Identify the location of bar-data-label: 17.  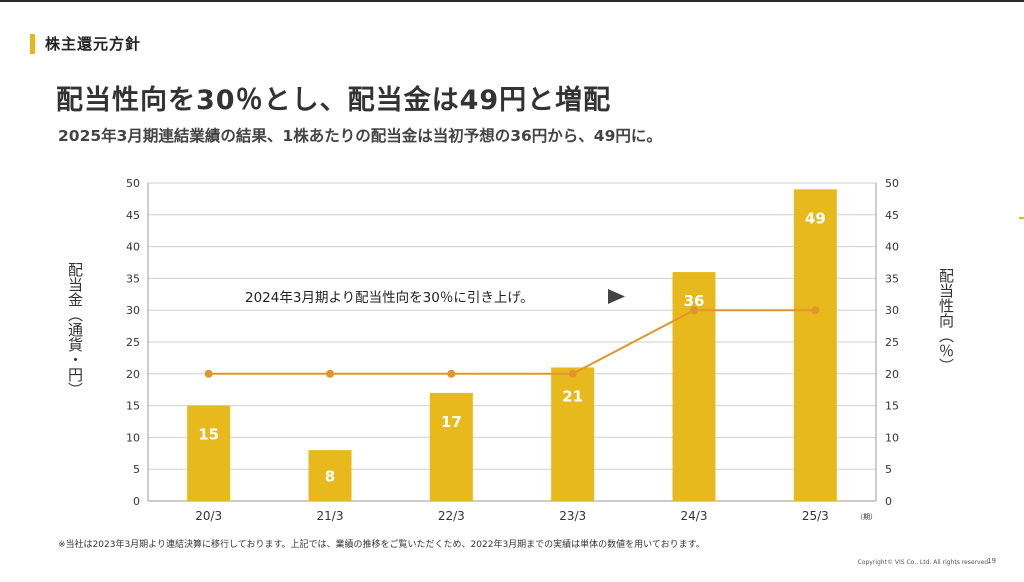
(451, 422).